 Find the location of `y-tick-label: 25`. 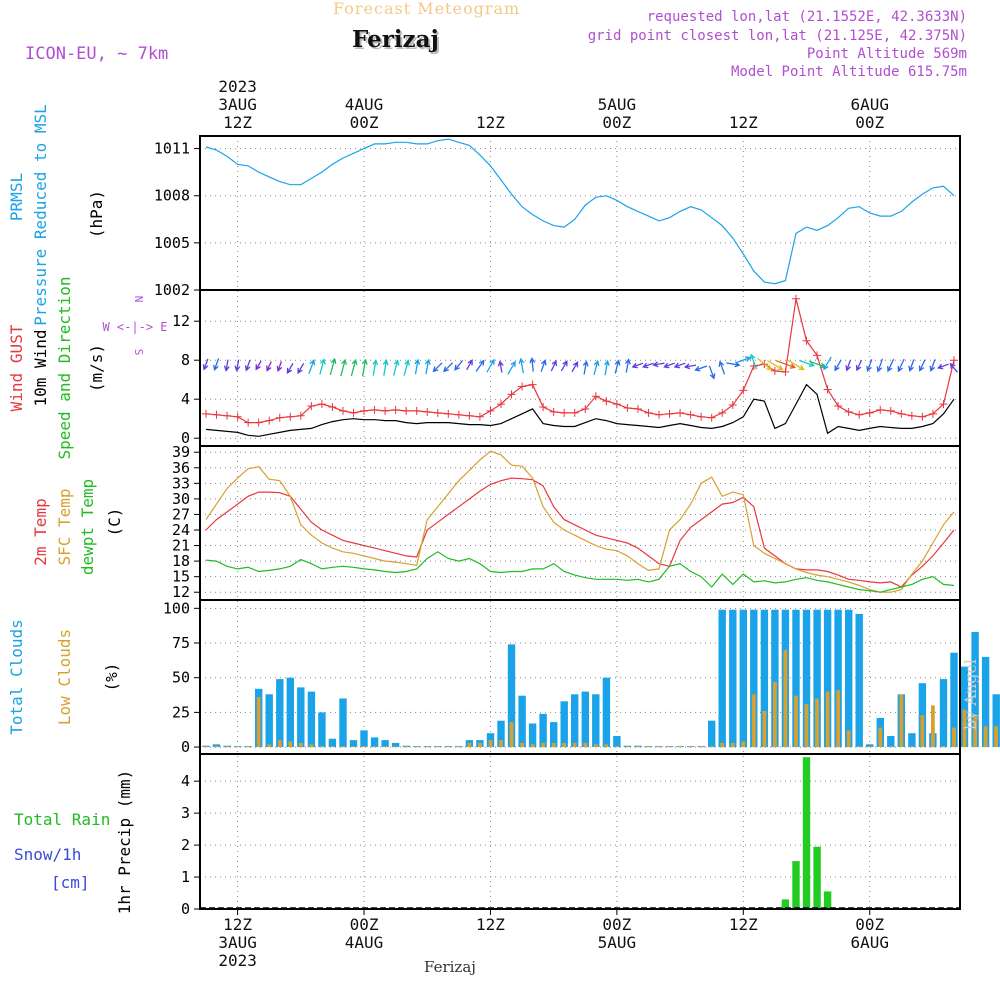

y-tick-label: 25 is located at coordinates (181, 712).